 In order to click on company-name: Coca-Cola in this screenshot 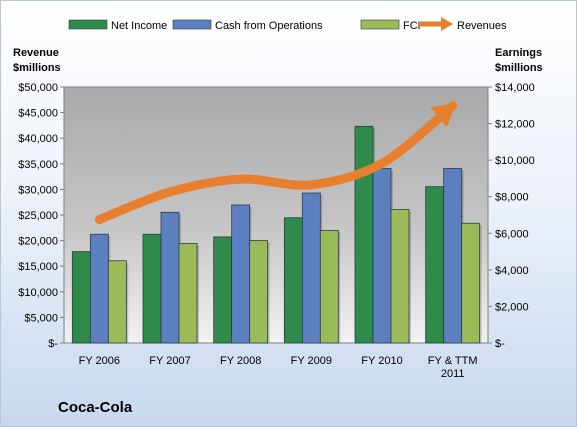, I will do `click(95, 407)`.